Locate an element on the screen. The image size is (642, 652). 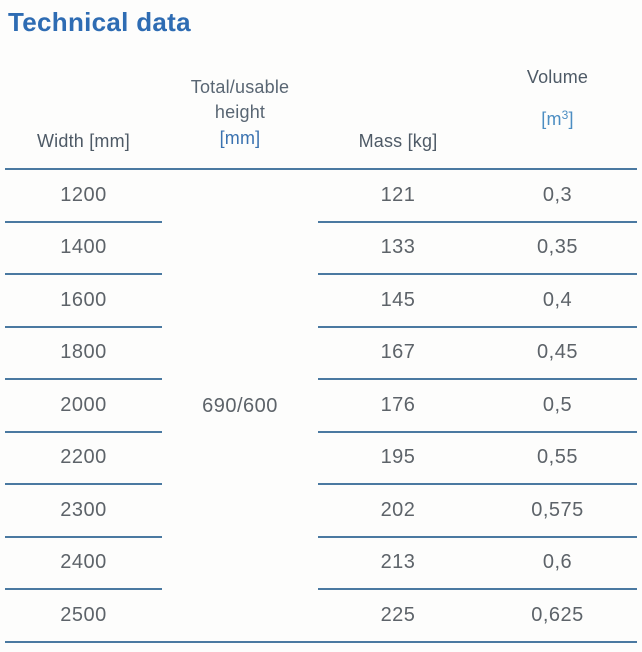
table-row: 1200 121 0,3 is located at coordinates (321, 196).